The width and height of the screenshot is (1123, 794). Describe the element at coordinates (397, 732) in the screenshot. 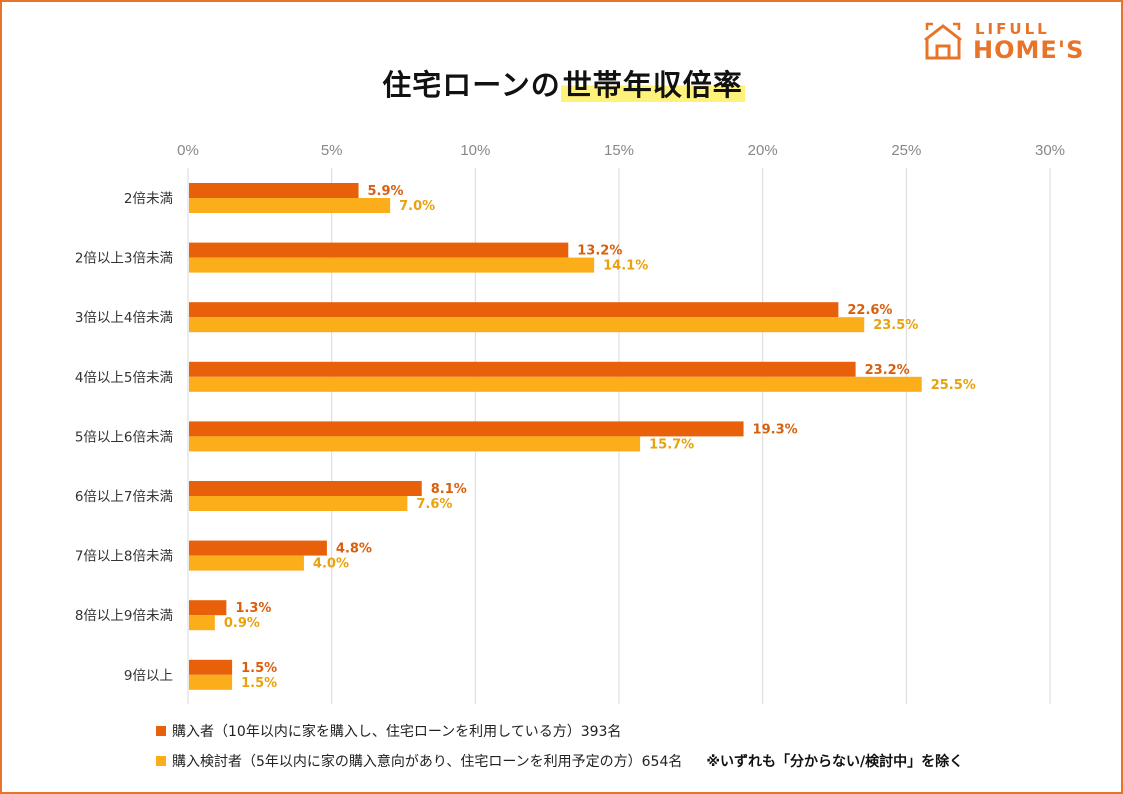

I see `legend-label-series1: 購入者（10年以内に家を購入し、住宅ローンを利用している方）393名` at that location.